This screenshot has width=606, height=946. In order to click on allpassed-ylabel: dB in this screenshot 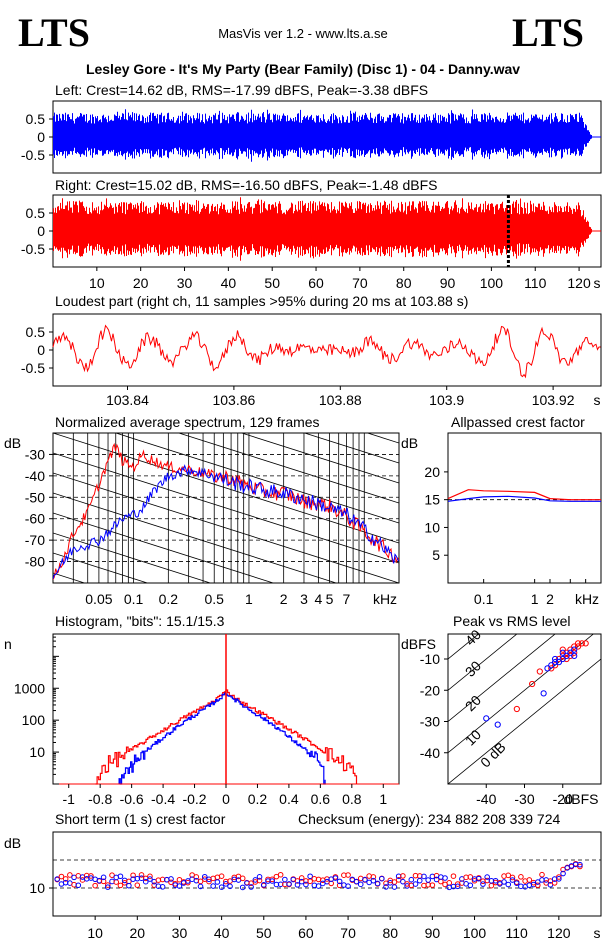, I will do `click(409, 443)`.